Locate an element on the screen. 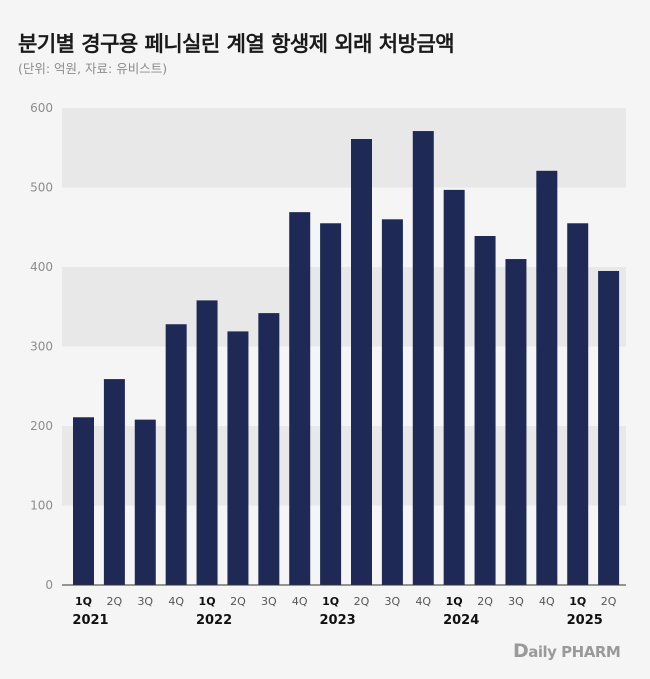 The image size is (650, 679). chart-title: 분기별 경구용 페니실린 계열 항생제 외래 처방금액 is located at coordinates (236, 44).